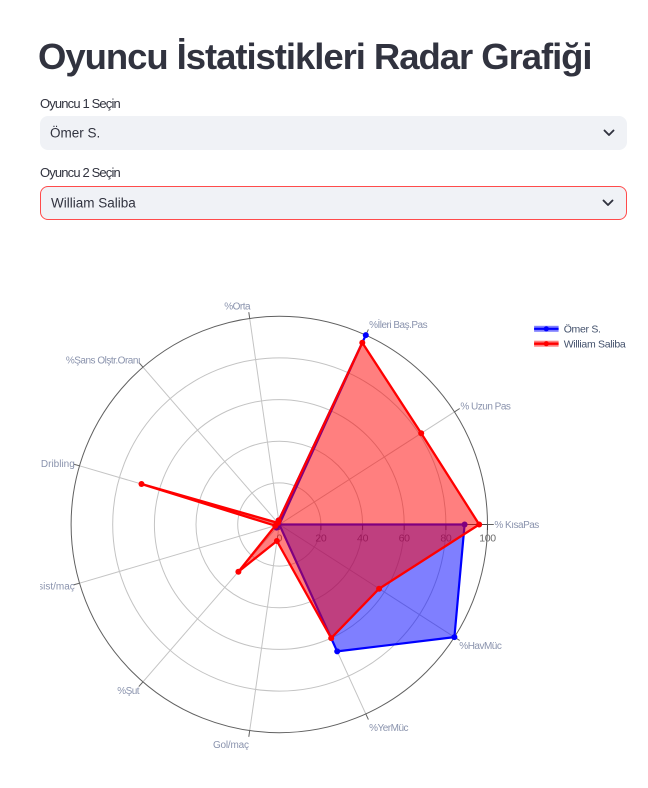 Image resolution: width=648 pixels, height=788 pixels. Describe the element at coordinates (103, 360) in the screenshot. I see `svg-text: %Şans Olştr.Oranı` at that location.